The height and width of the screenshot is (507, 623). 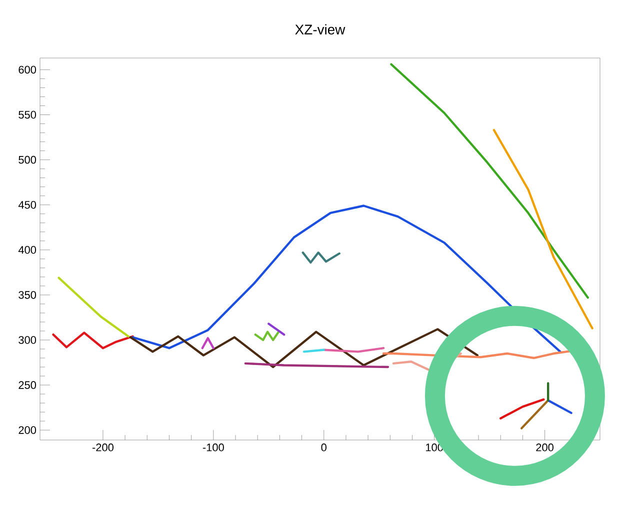 What do you see at coordinates (27, 70) in the screenshot?
I see `y-tick-label: 600` at bounding box center [27, 70].